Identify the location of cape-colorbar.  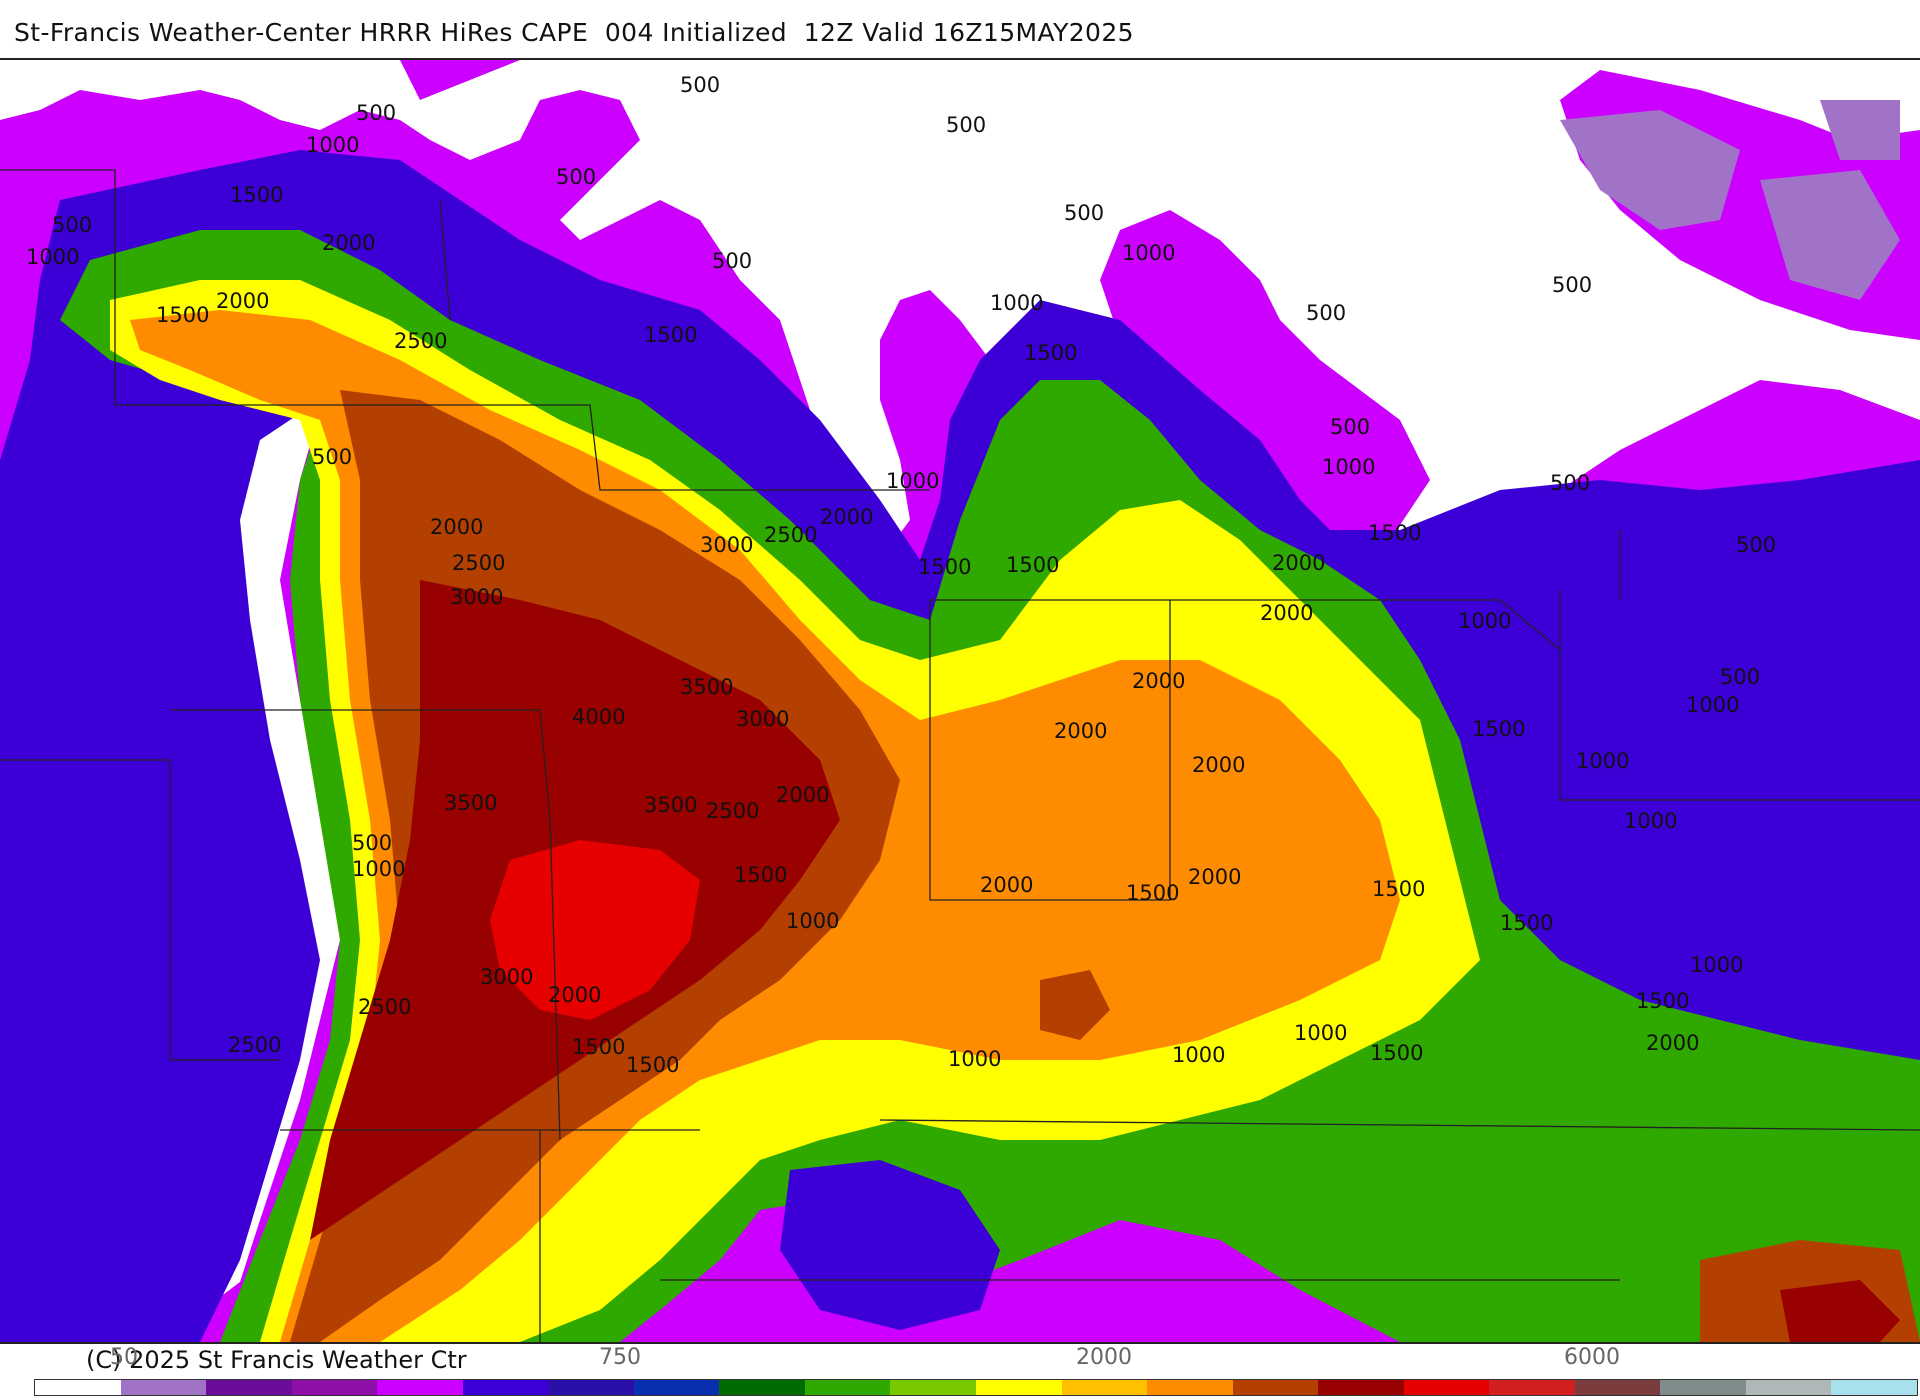
(976, 1387).